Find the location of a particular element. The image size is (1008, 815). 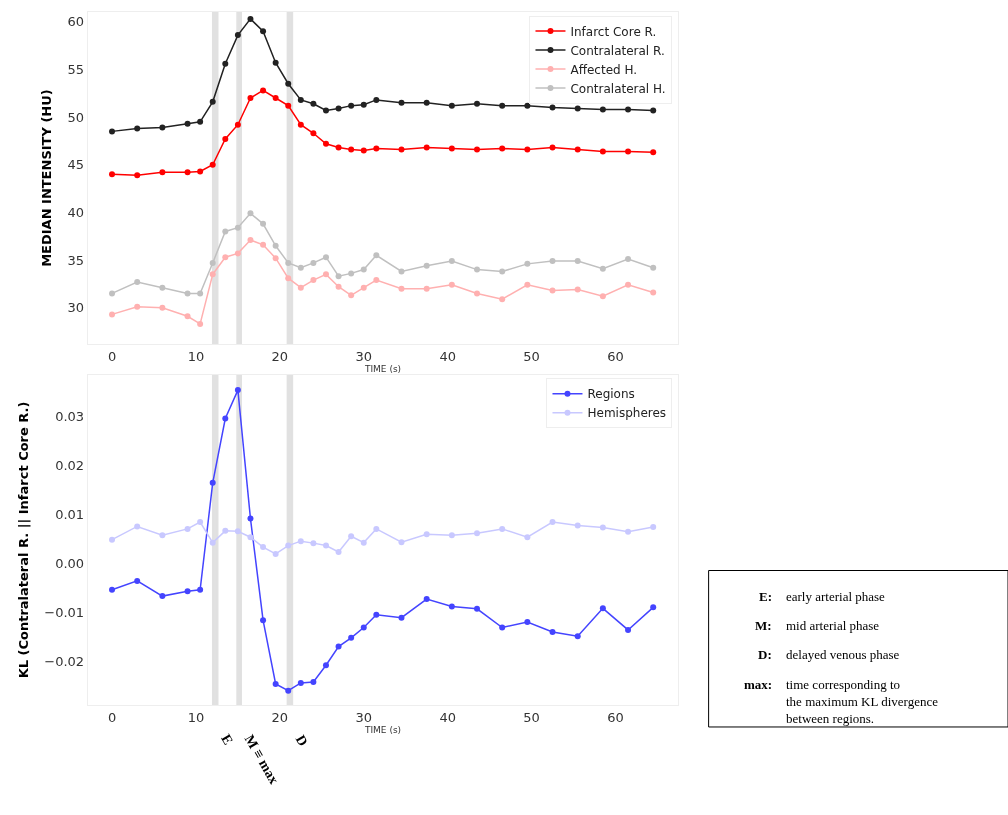

x-tick-label: 20 is located at coordinates (280, 356).